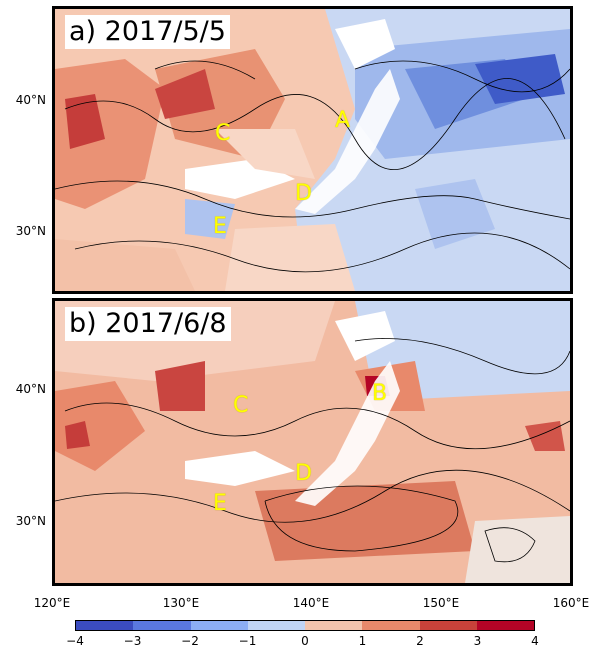  What do you see at coordinates (52, 603) in the screenshot?
I see `x-tick-label: 120°E` at bounding box center [52, 603].